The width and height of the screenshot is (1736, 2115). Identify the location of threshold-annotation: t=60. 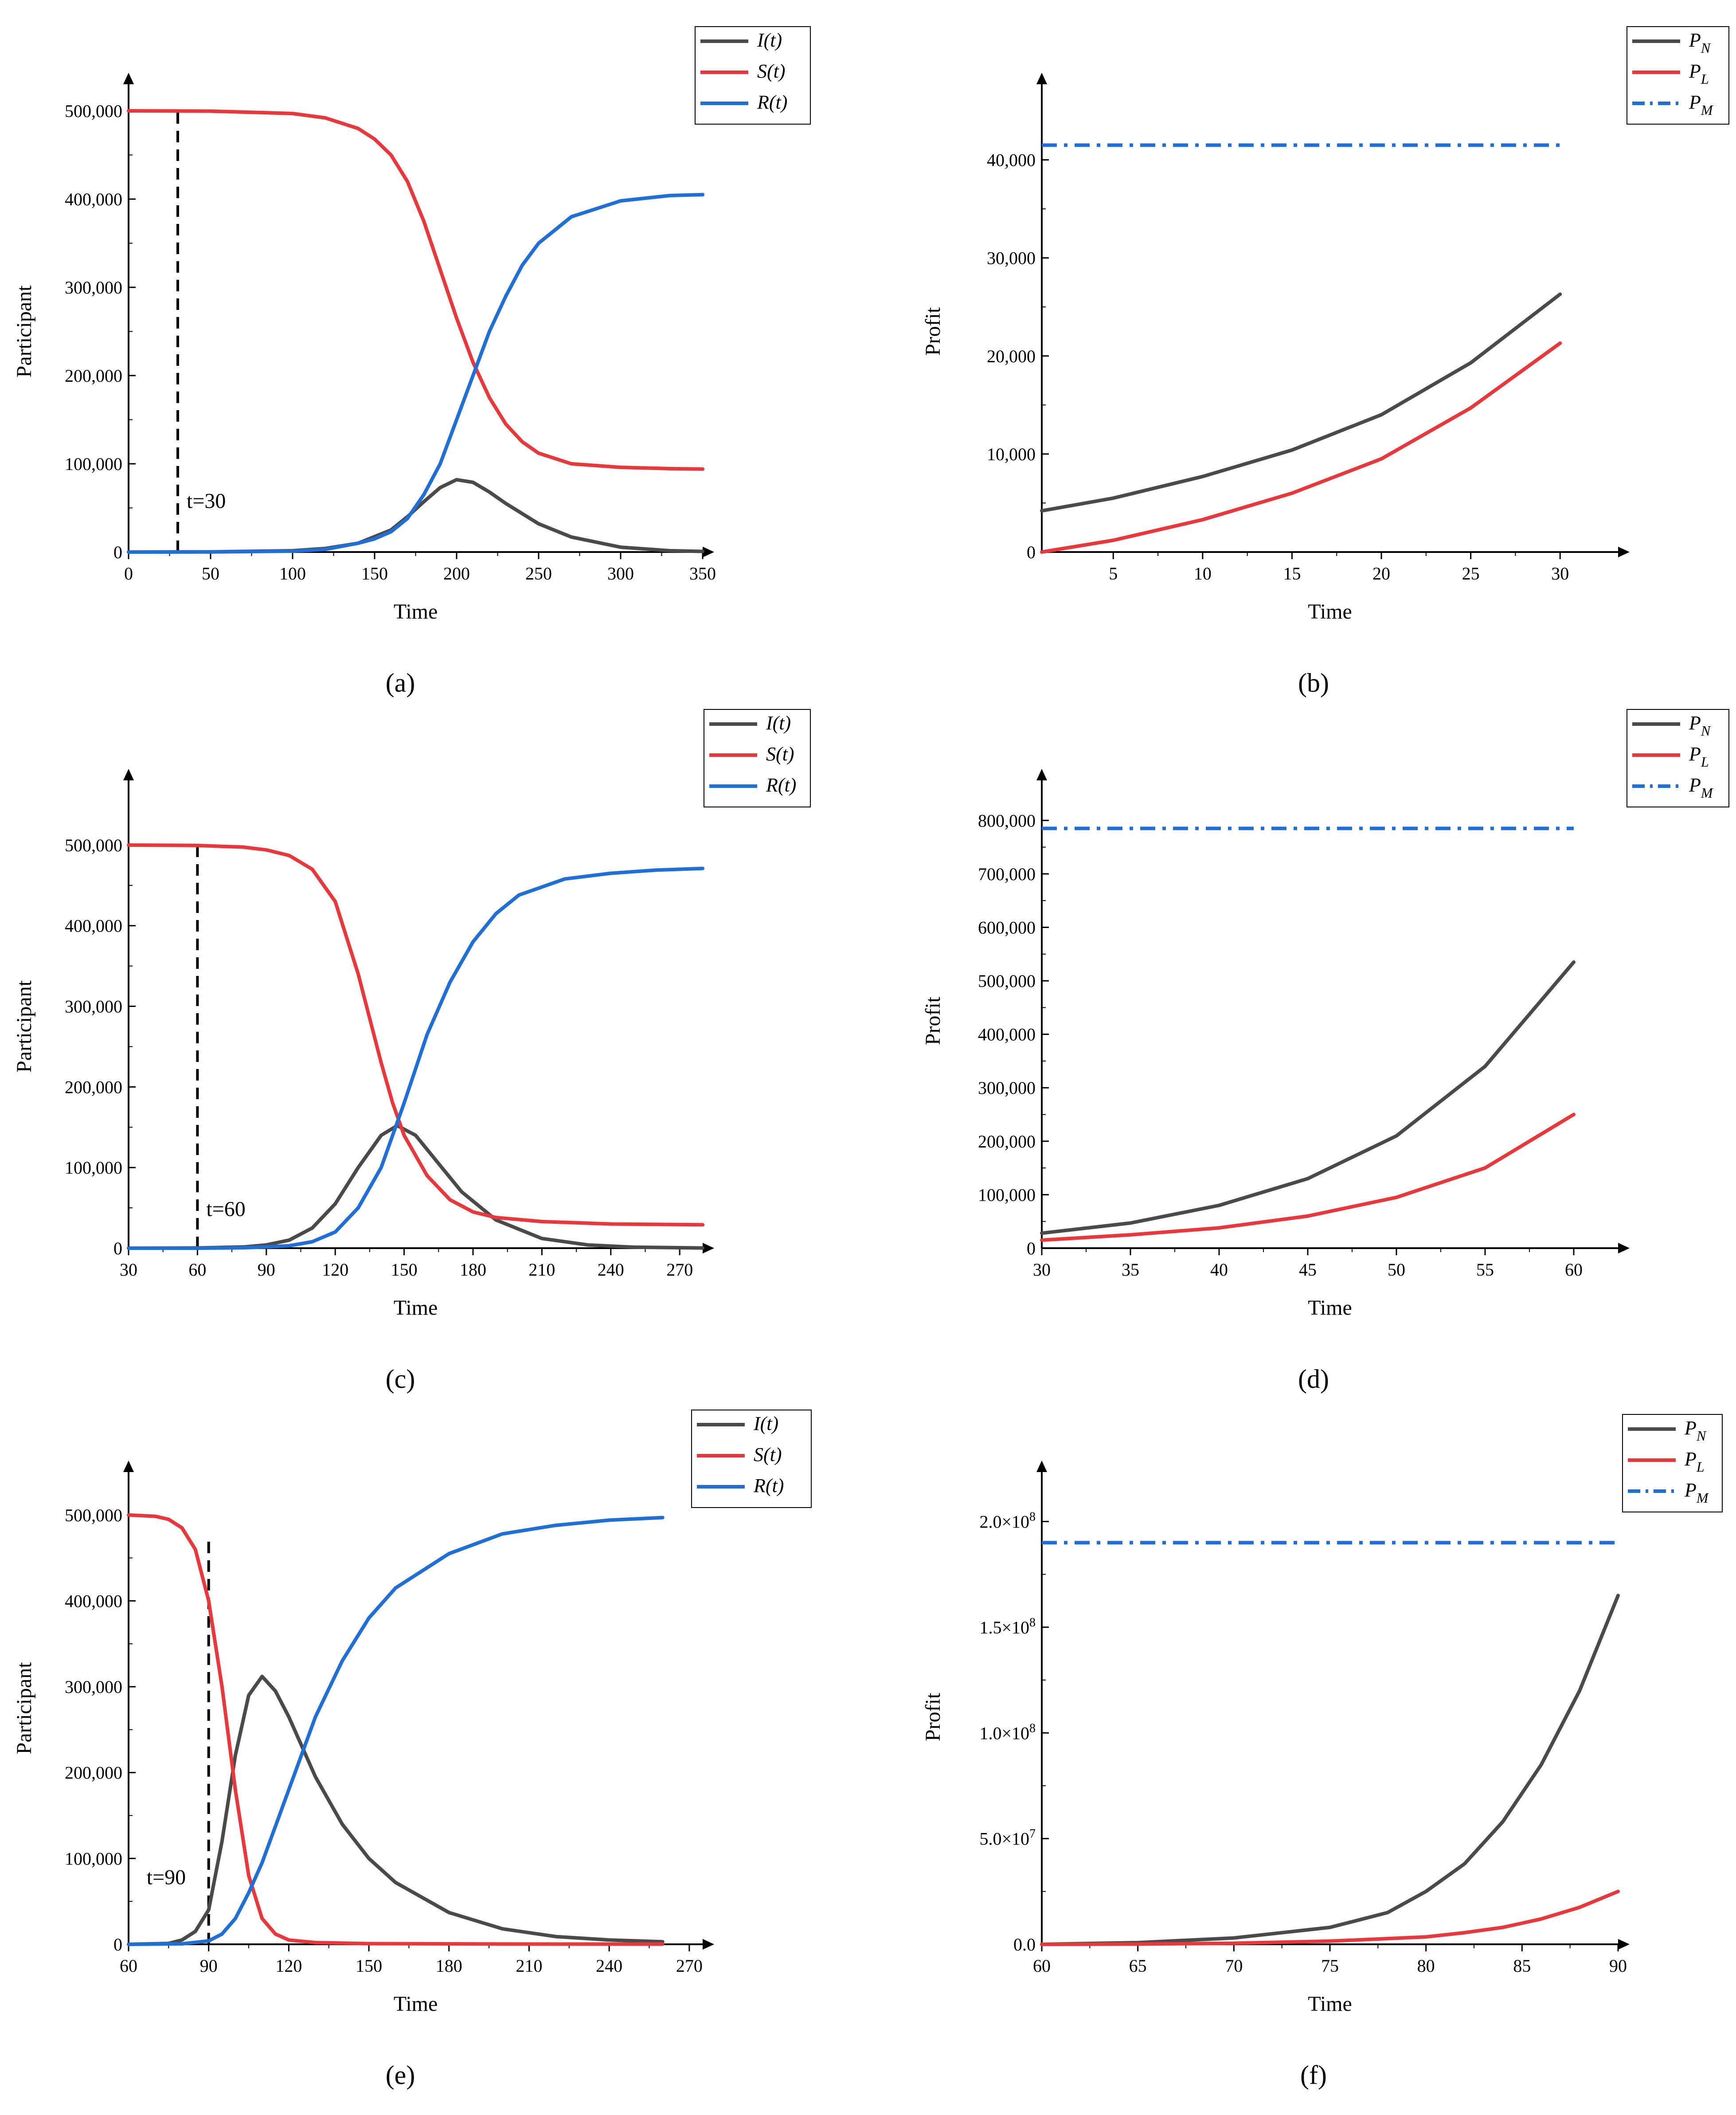
(225, 1209).